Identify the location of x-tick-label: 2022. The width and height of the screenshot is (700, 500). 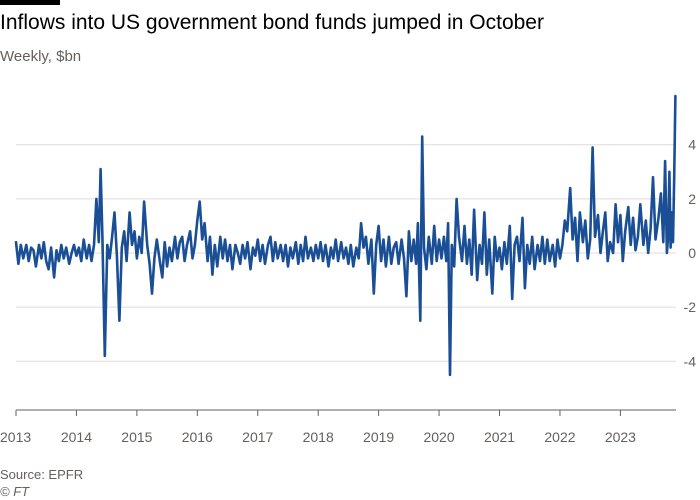
(559, 437).